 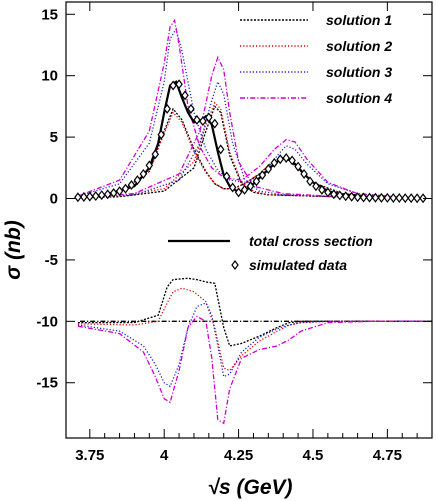 I want to click on y-tick-label: -5, so click(x=51, y=260).